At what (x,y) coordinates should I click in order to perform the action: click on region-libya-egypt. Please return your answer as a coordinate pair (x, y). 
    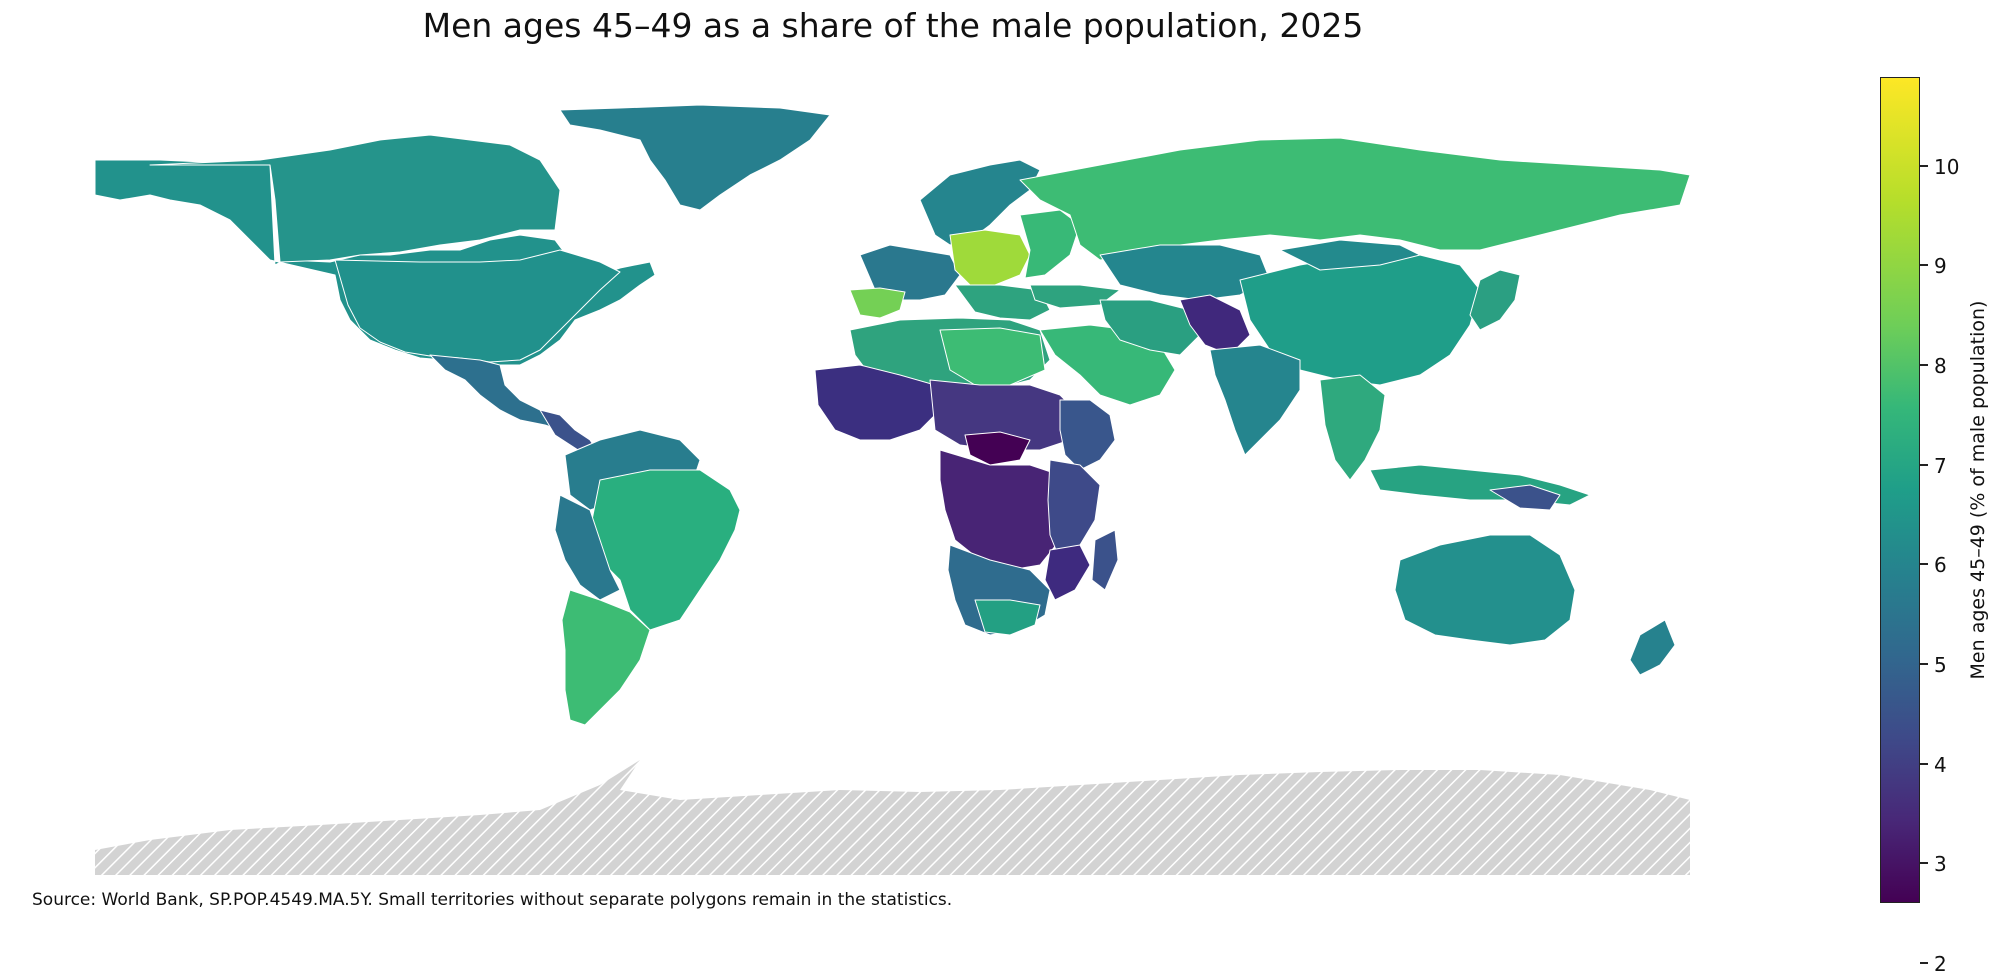
    Looking at the image, I should click on (992, 356).